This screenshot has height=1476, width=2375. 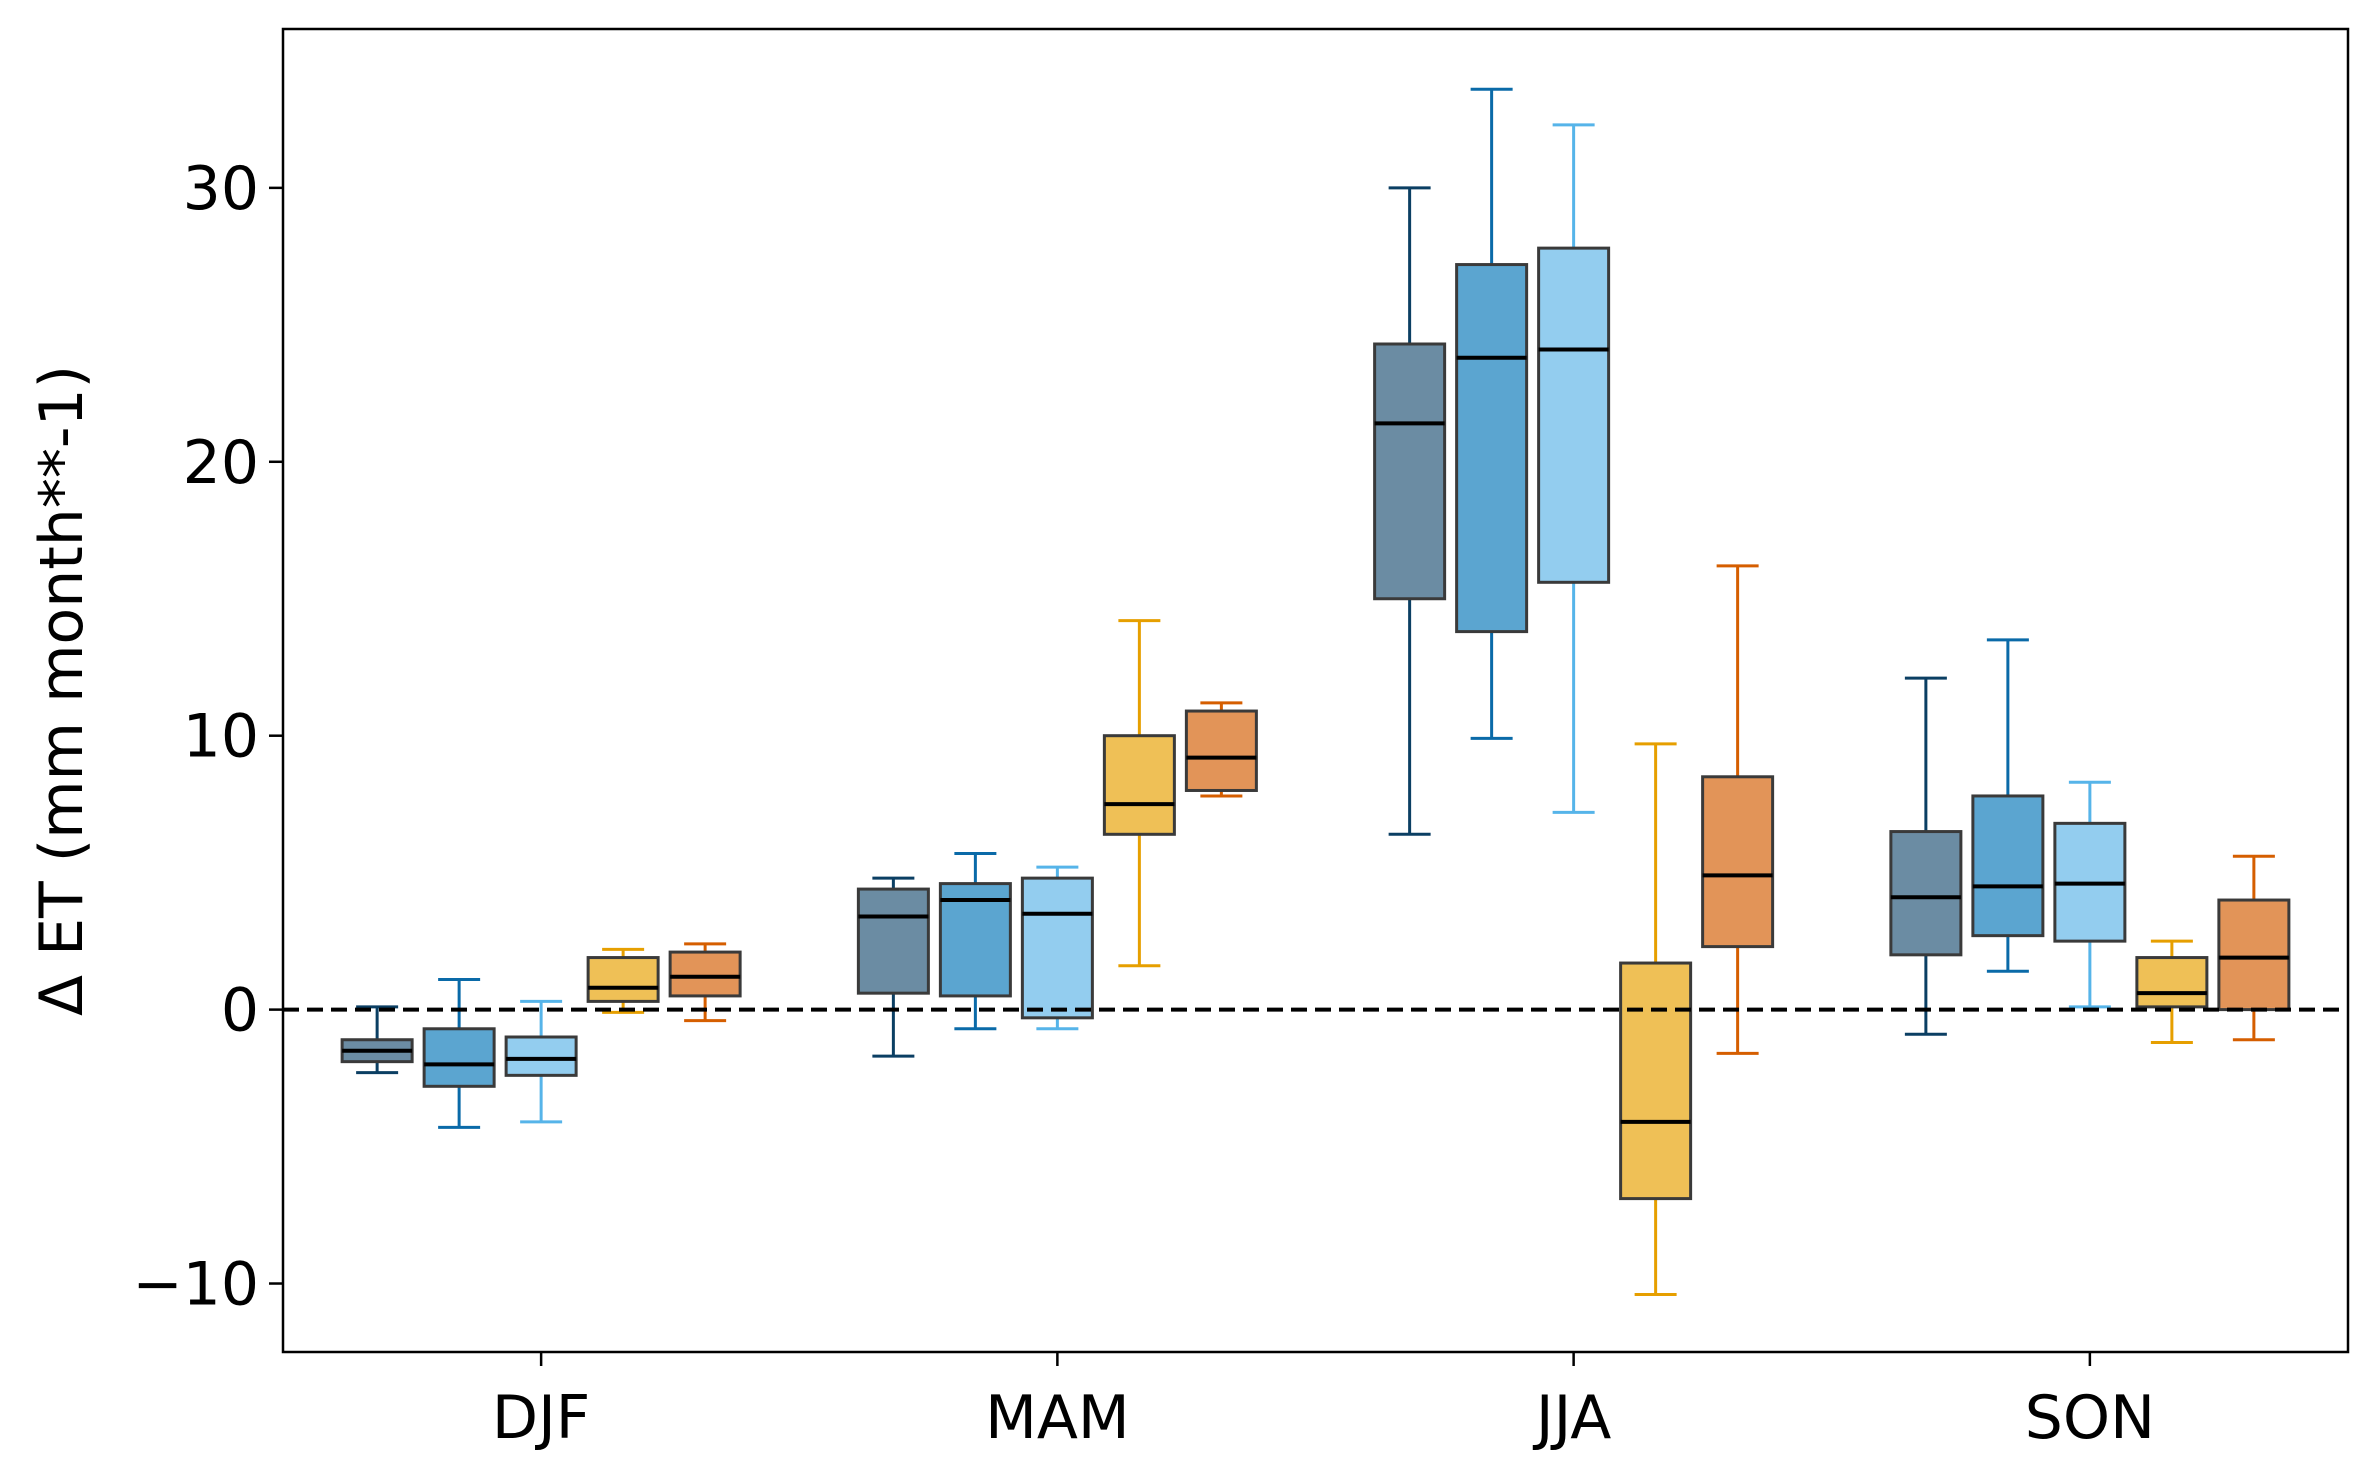 I want to click on x-tick-label-son: SON, so click(x=2090, y=1418).